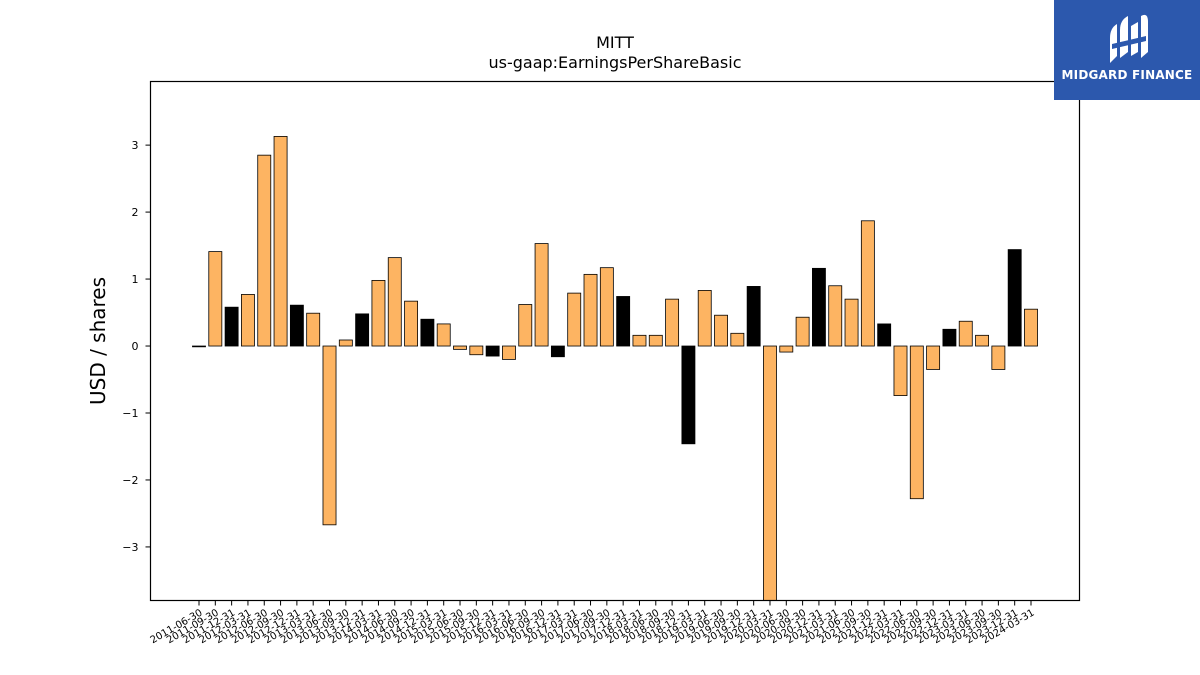 Image resolution: width=1200 pixels, height=675 pixels. I want to click on chart-subtitle: us-gaap:EarningsPerShareBasic, so click(614, 62).